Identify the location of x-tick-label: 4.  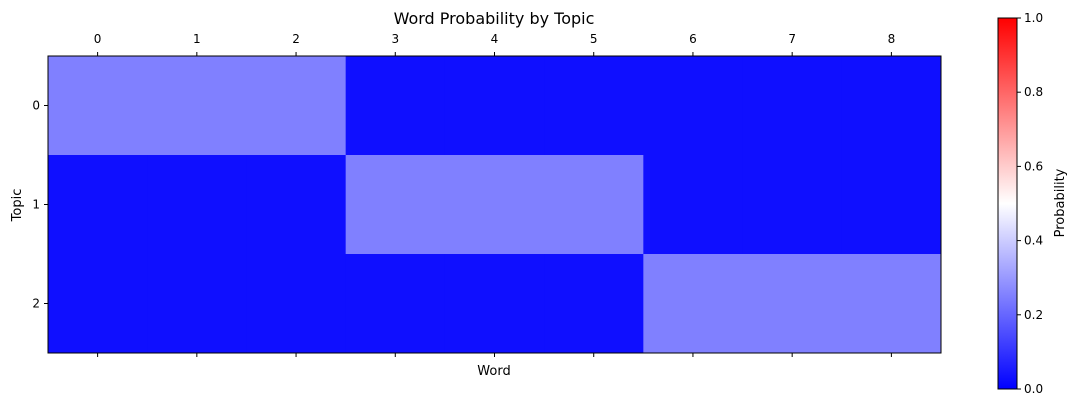
(495, 39).